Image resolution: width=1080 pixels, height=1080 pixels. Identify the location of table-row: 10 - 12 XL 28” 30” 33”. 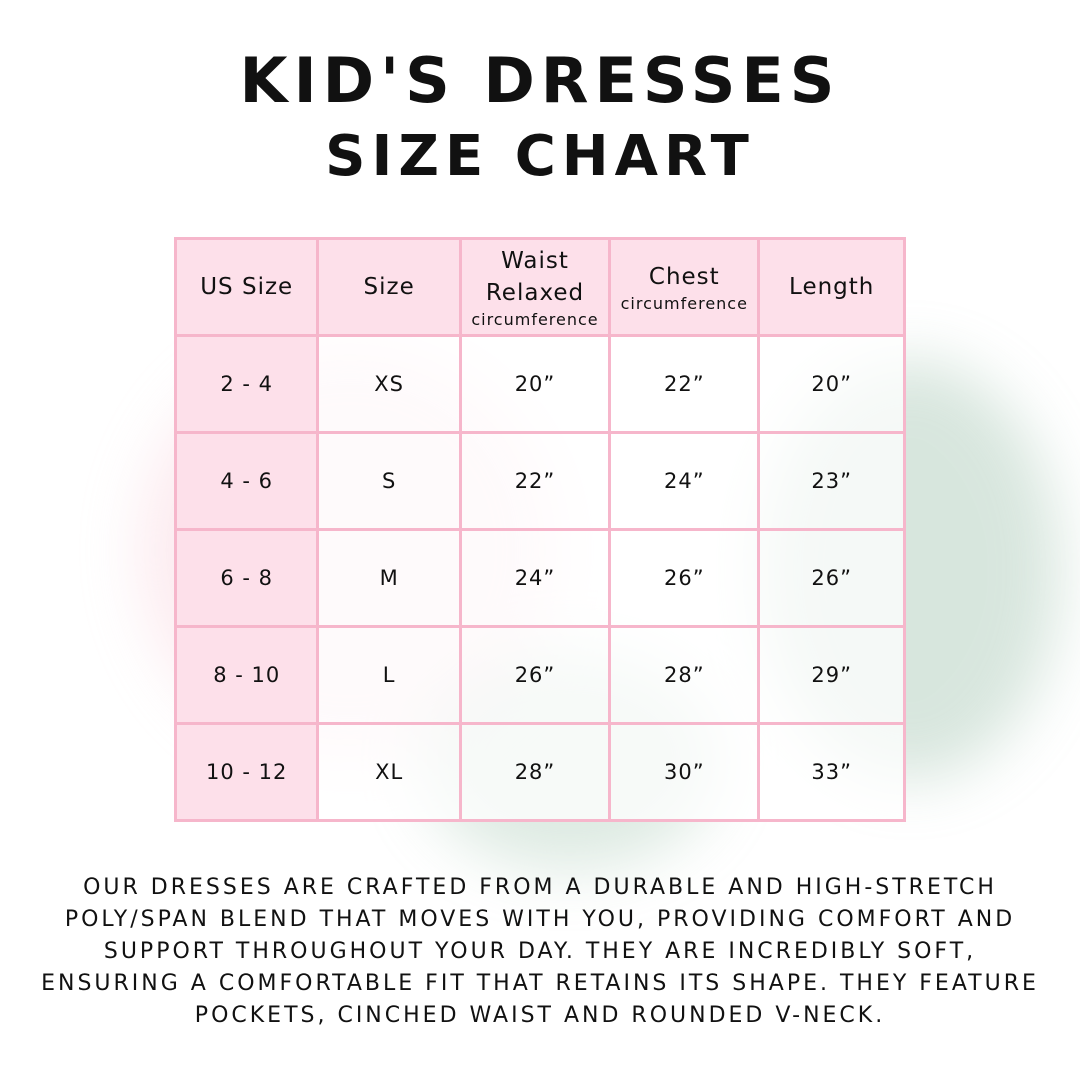
(539, 772).